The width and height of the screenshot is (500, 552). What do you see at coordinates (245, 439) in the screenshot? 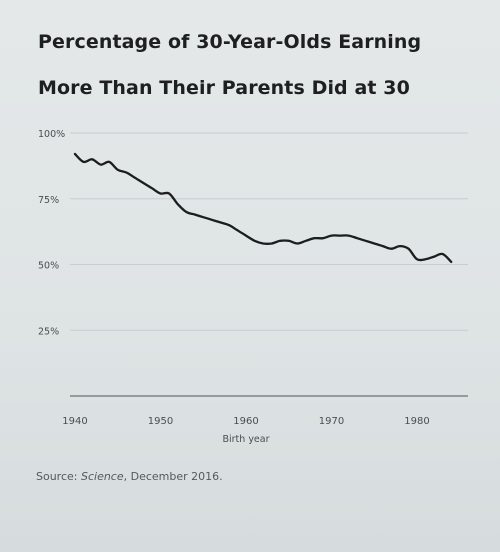
I see `x-axis-label: Birth year` at bounding box center [245, 439].